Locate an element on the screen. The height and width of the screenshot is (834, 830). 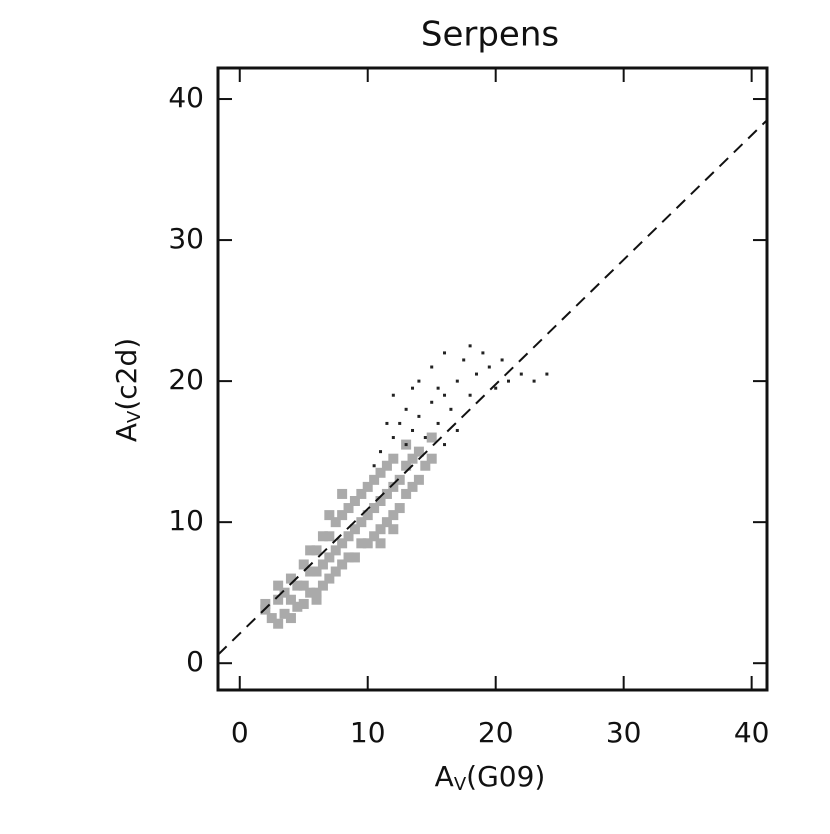
x-tick-label: 40 is located at coordinates (752, 732).